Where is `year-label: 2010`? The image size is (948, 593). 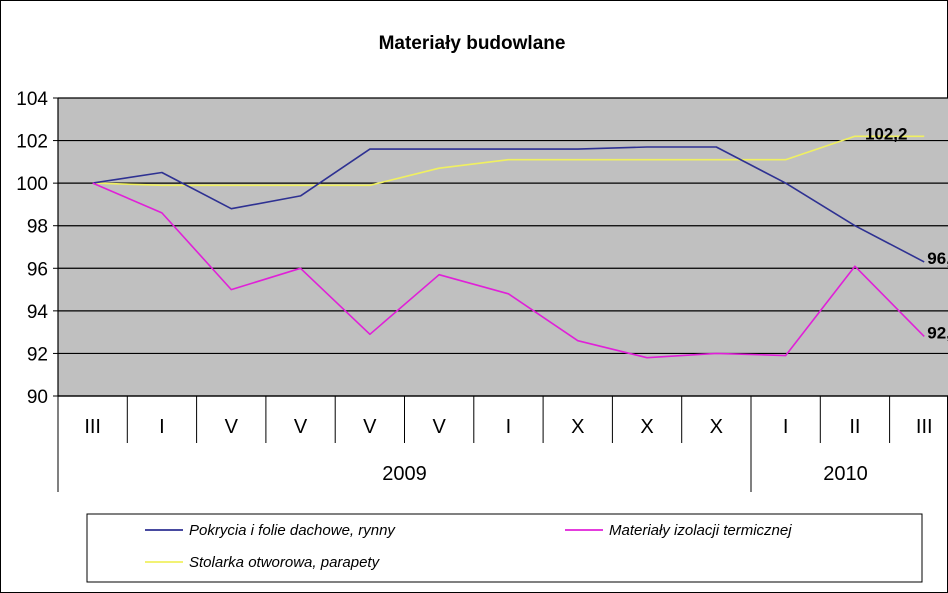 year-label: 2010 is located at coordinates (845, 474).